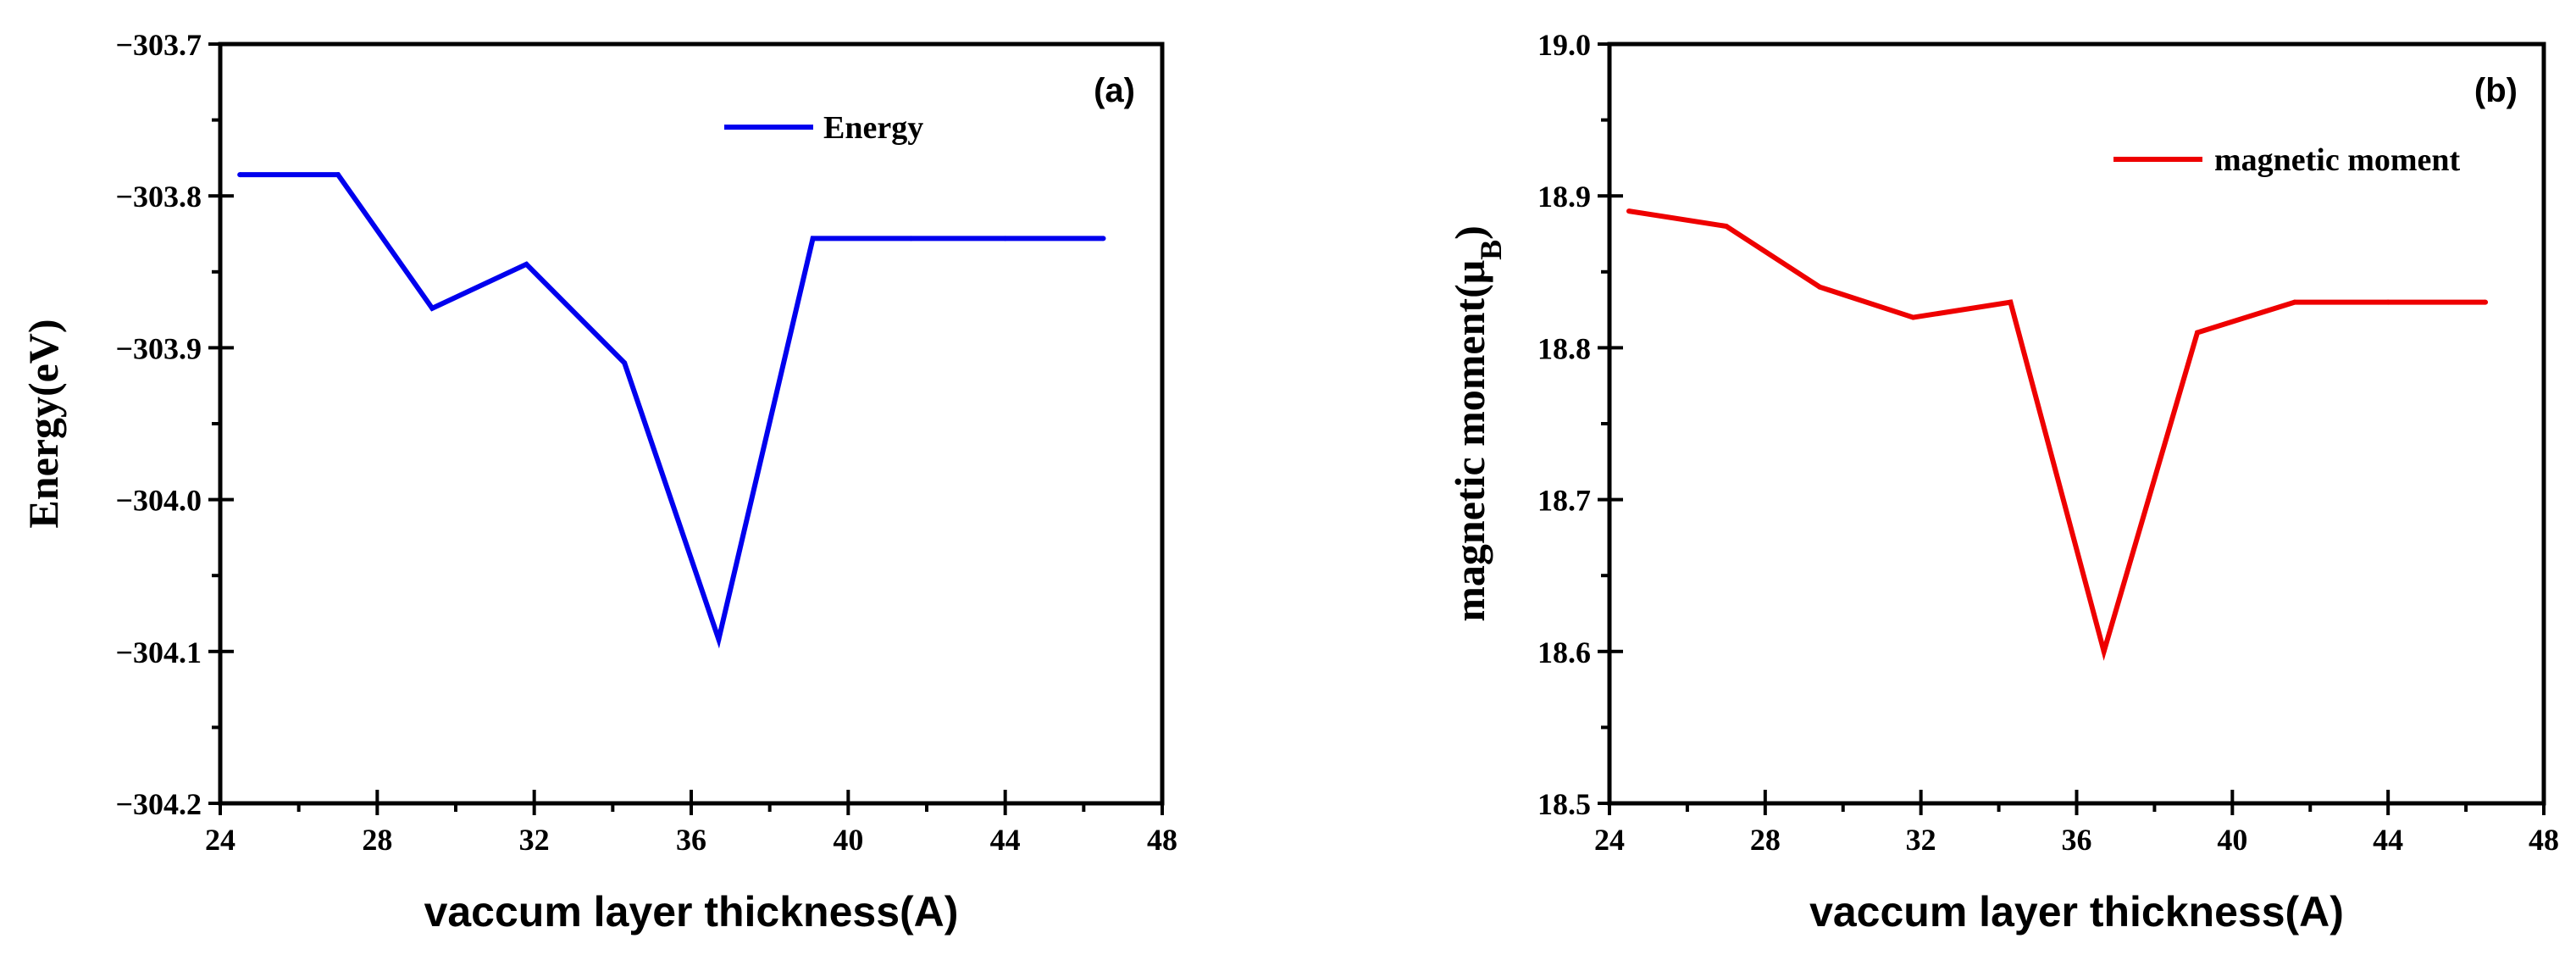  Describe the element at coordinates (158, 804) in the screenshot. I see `panel-a-y-tick-label: −304.2` at that location.